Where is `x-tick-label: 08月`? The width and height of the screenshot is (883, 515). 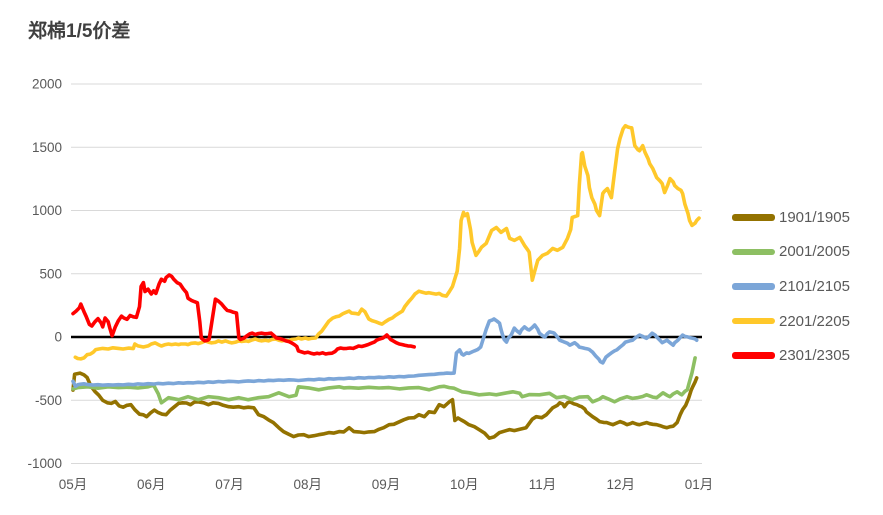 x-tick-label: 08月 is located at coordinates (307, 484).